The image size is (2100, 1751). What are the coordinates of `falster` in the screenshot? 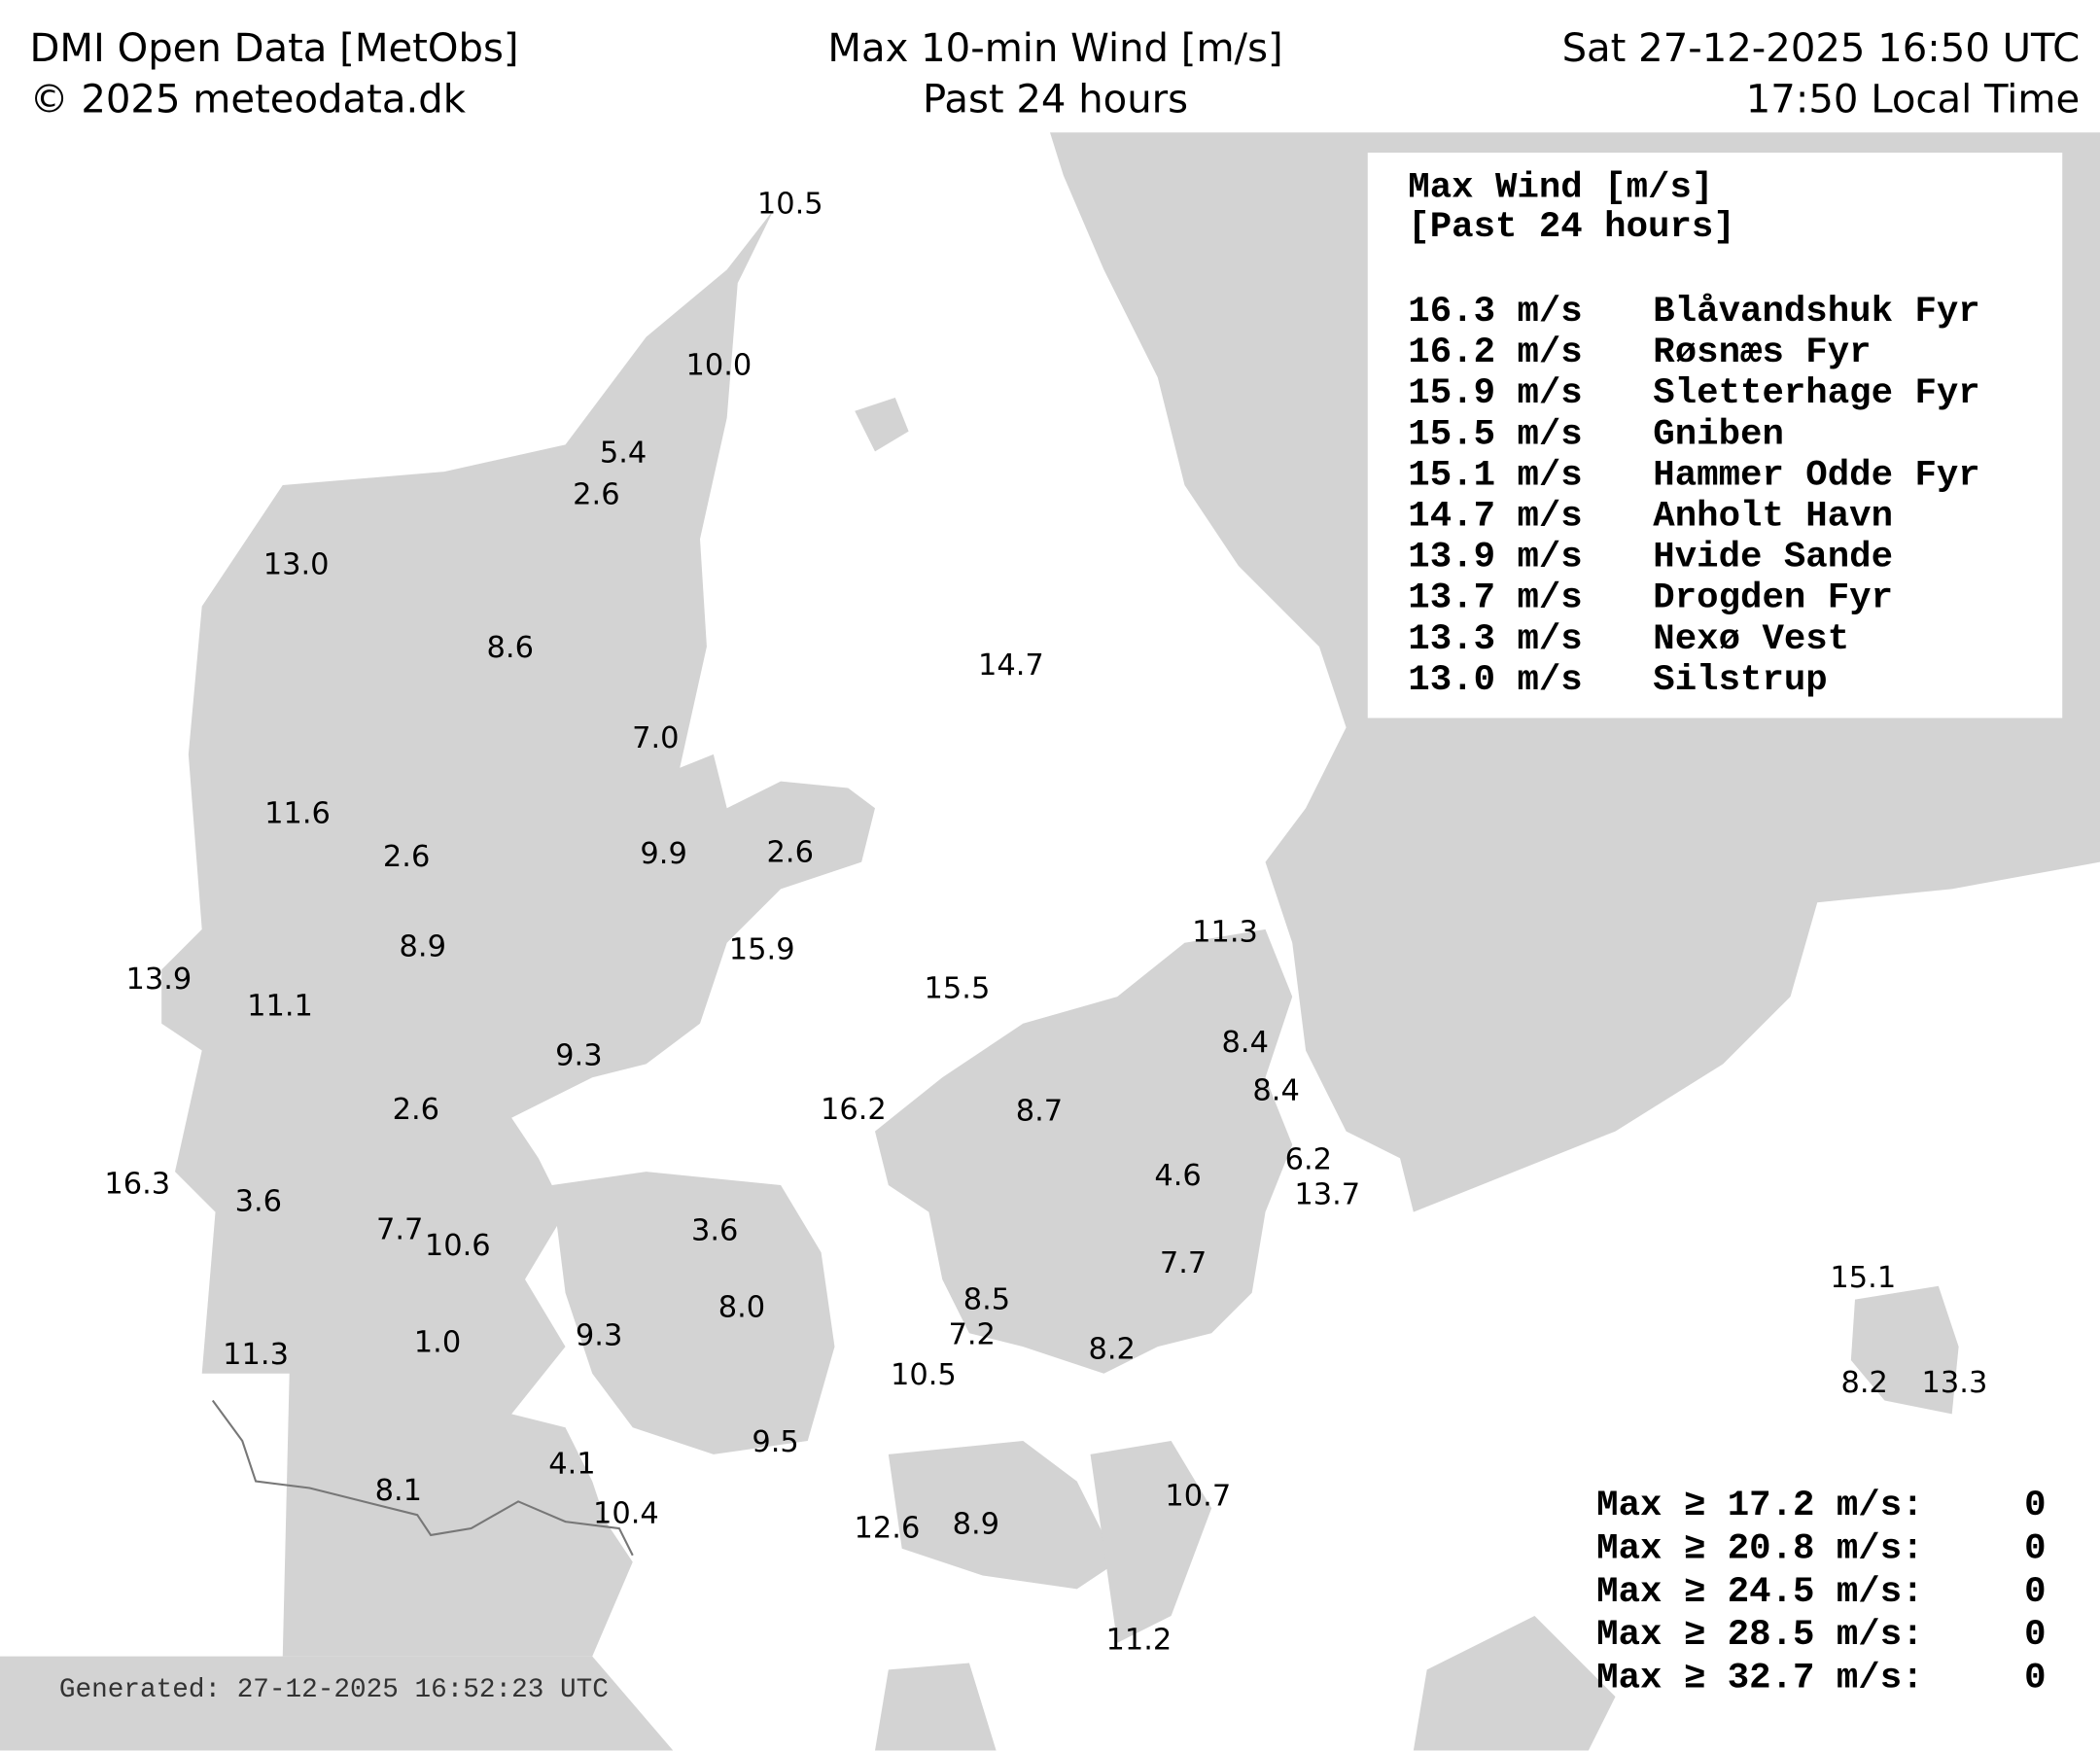 It's located at (1151, 1542).